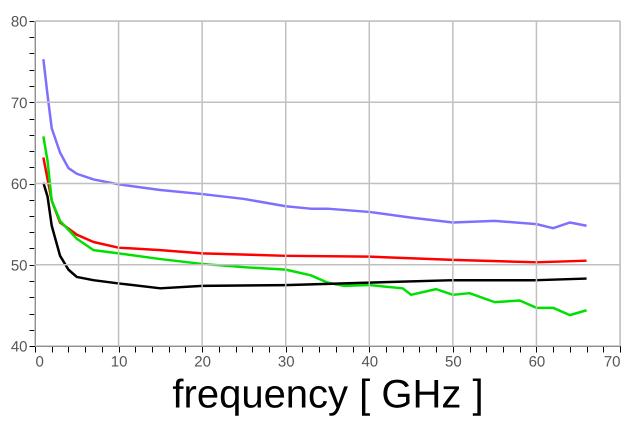  What do you see at coordinates (286, 362) in the screenshot?
I see `x-tick-label: 30` at bounding box center [286, 362].